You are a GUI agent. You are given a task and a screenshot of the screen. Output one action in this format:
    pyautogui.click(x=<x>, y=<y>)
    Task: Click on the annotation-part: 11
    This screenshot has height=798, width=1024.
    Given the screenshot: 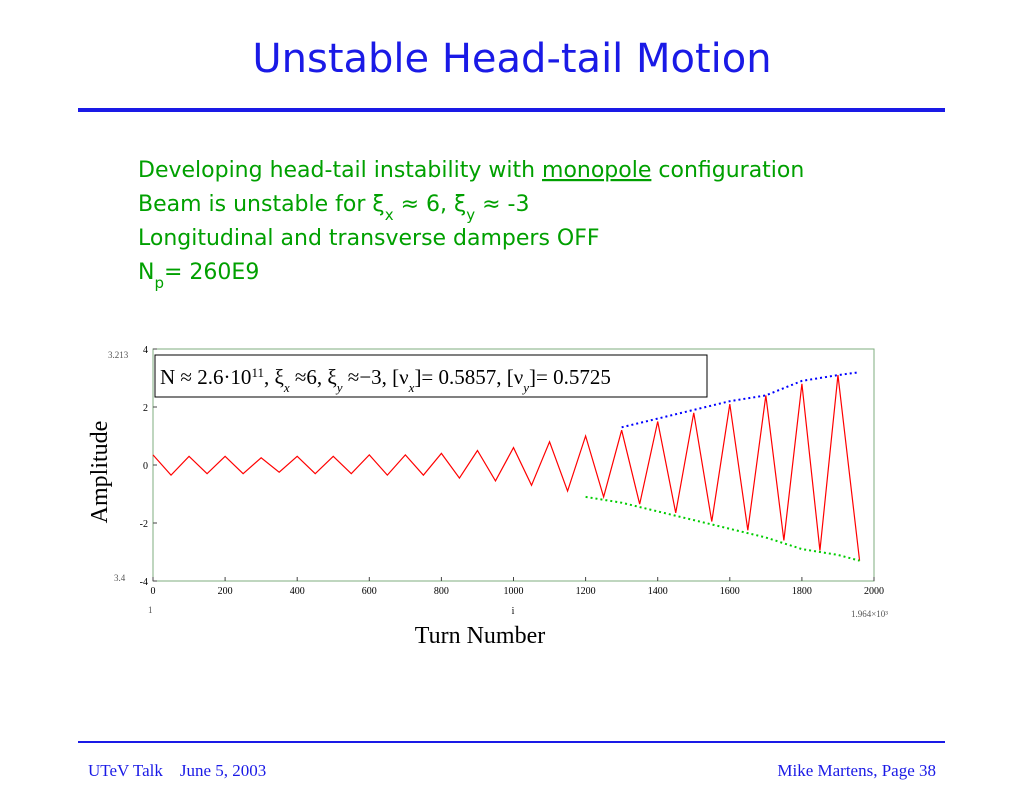 What is the action you would take?
    pyautogui.click(x=257, y=372)
    